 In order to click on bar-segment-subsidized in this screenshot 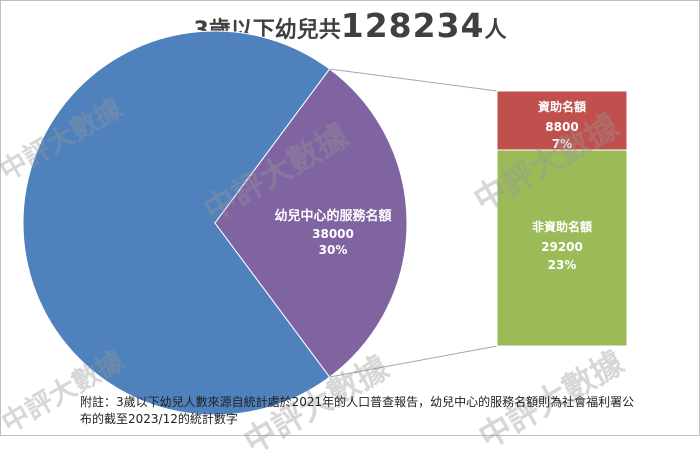, I will do `click(562, 120)`.